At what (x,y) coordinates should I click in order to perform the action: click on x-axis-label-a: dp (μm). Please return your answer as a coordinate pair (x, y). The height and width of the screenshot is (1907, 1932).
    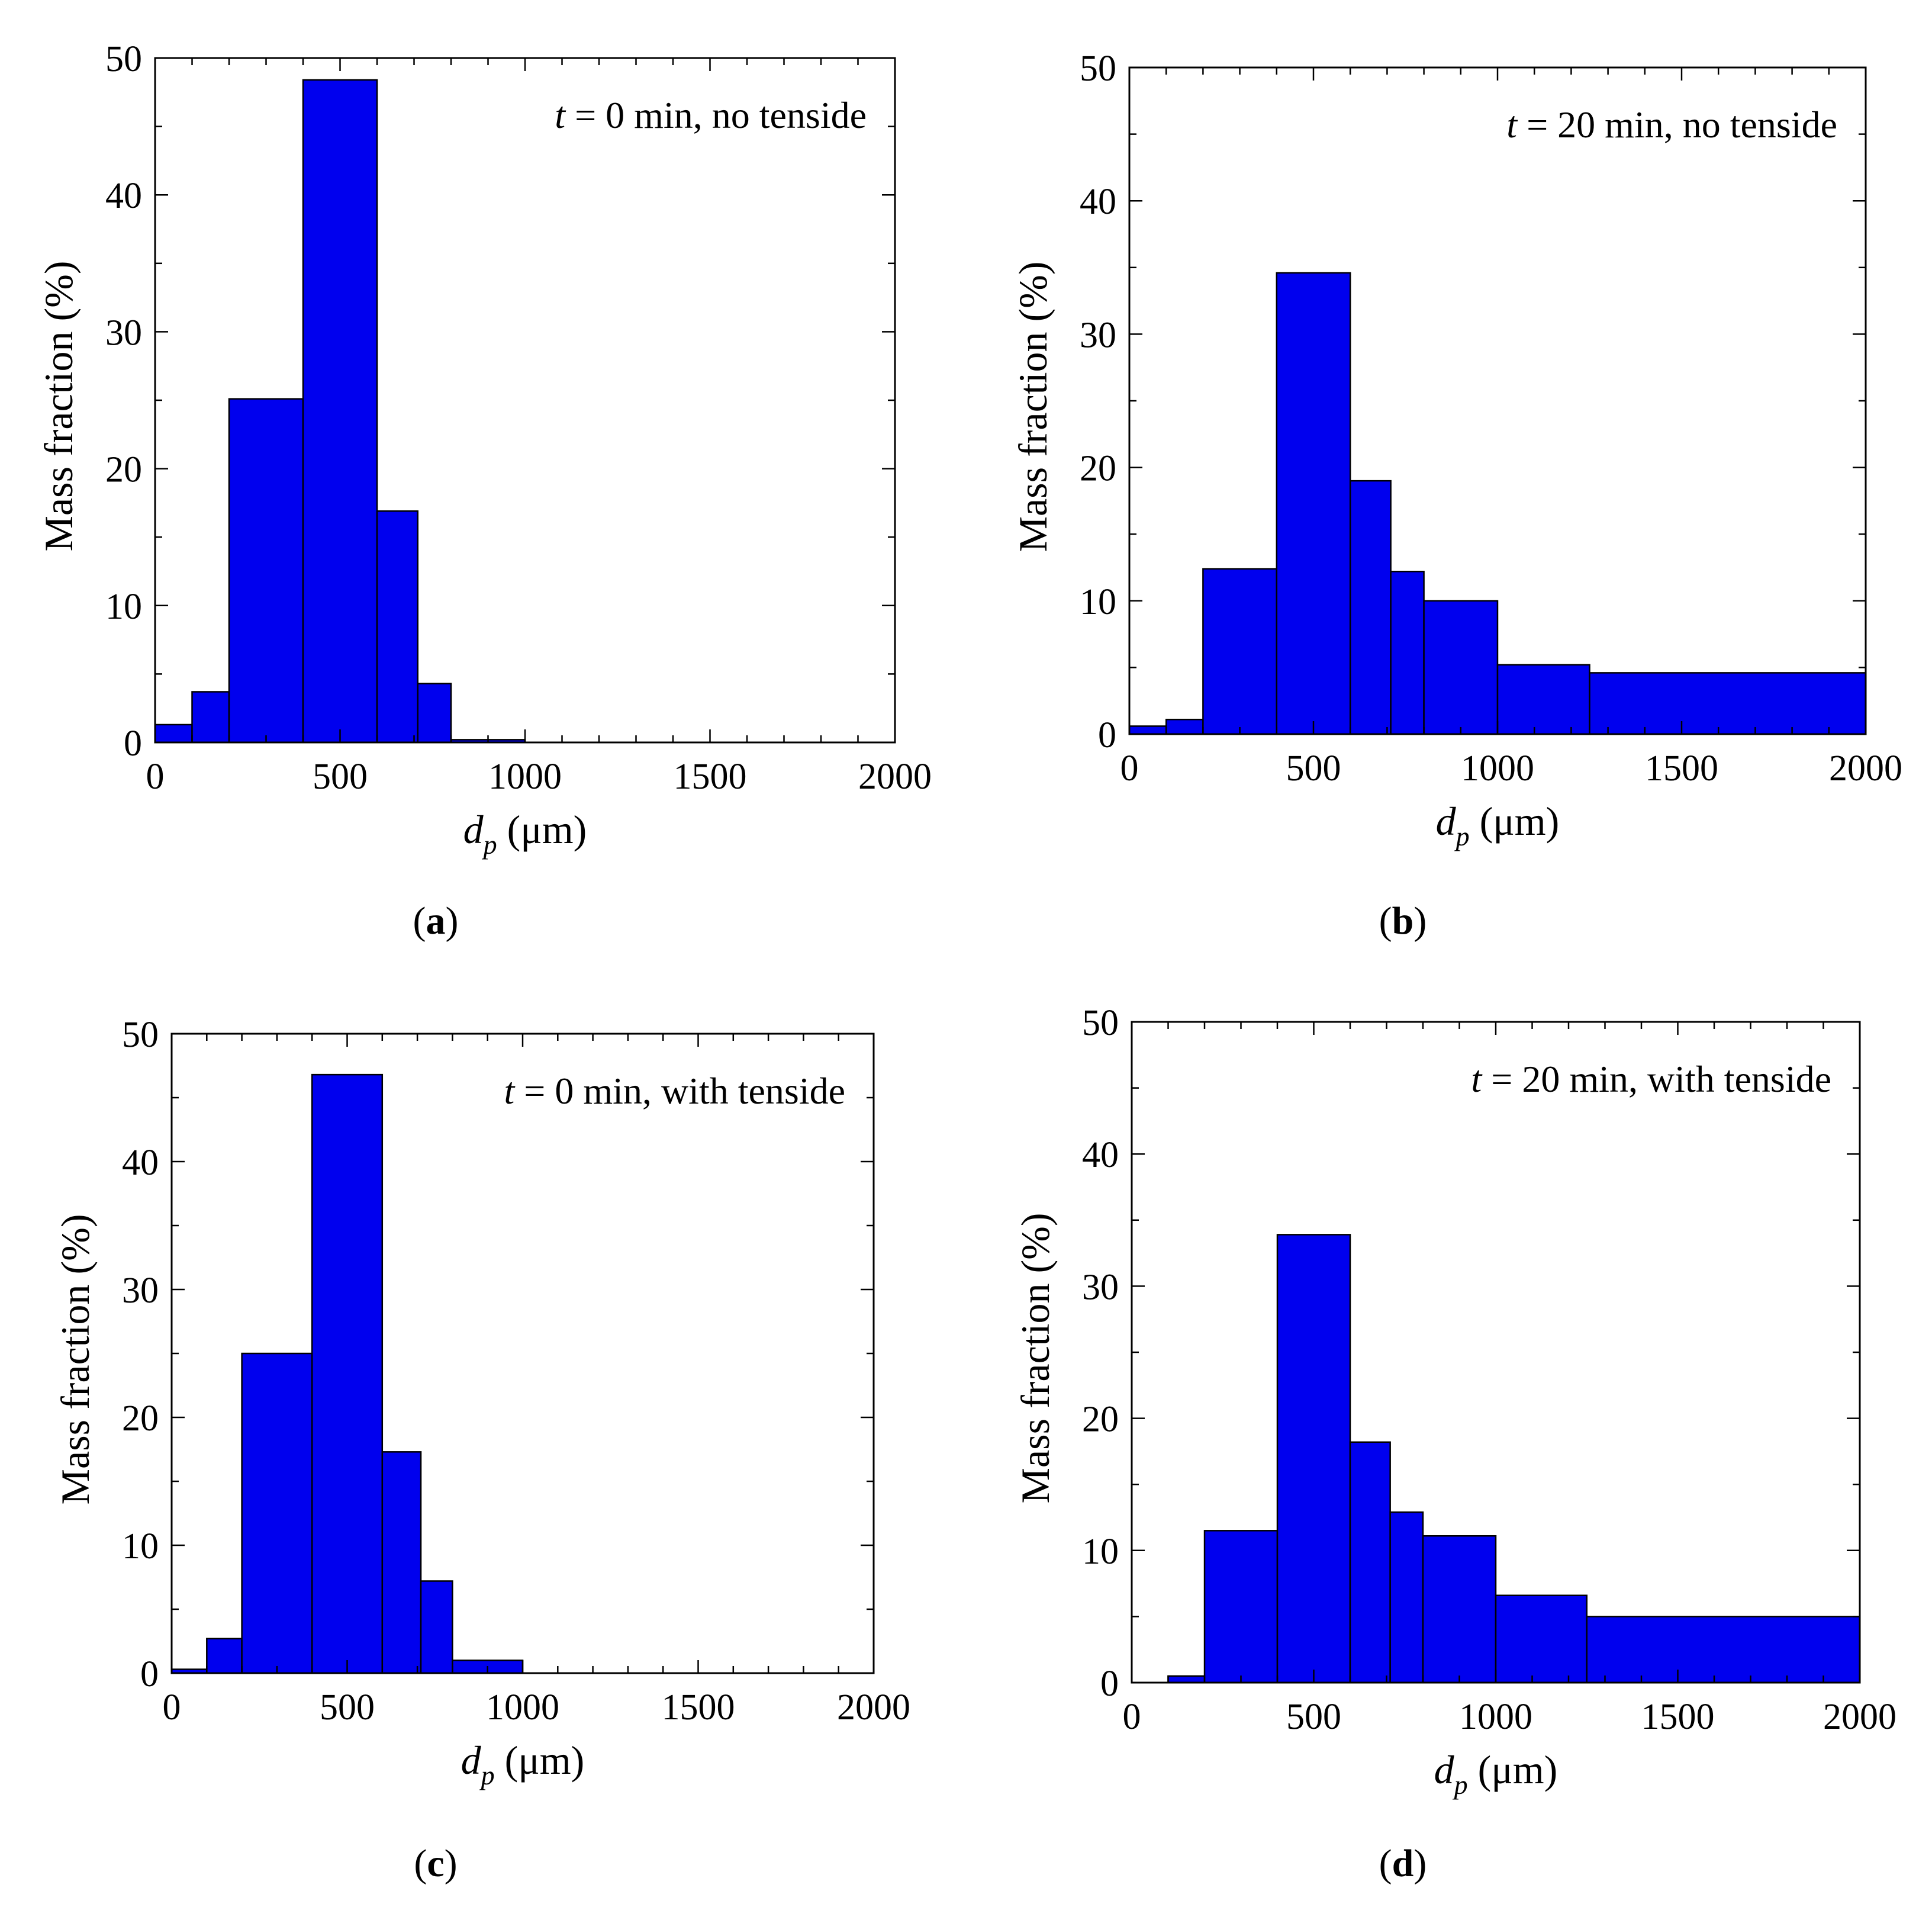
    Looking at the image, I should click on (525, 833).